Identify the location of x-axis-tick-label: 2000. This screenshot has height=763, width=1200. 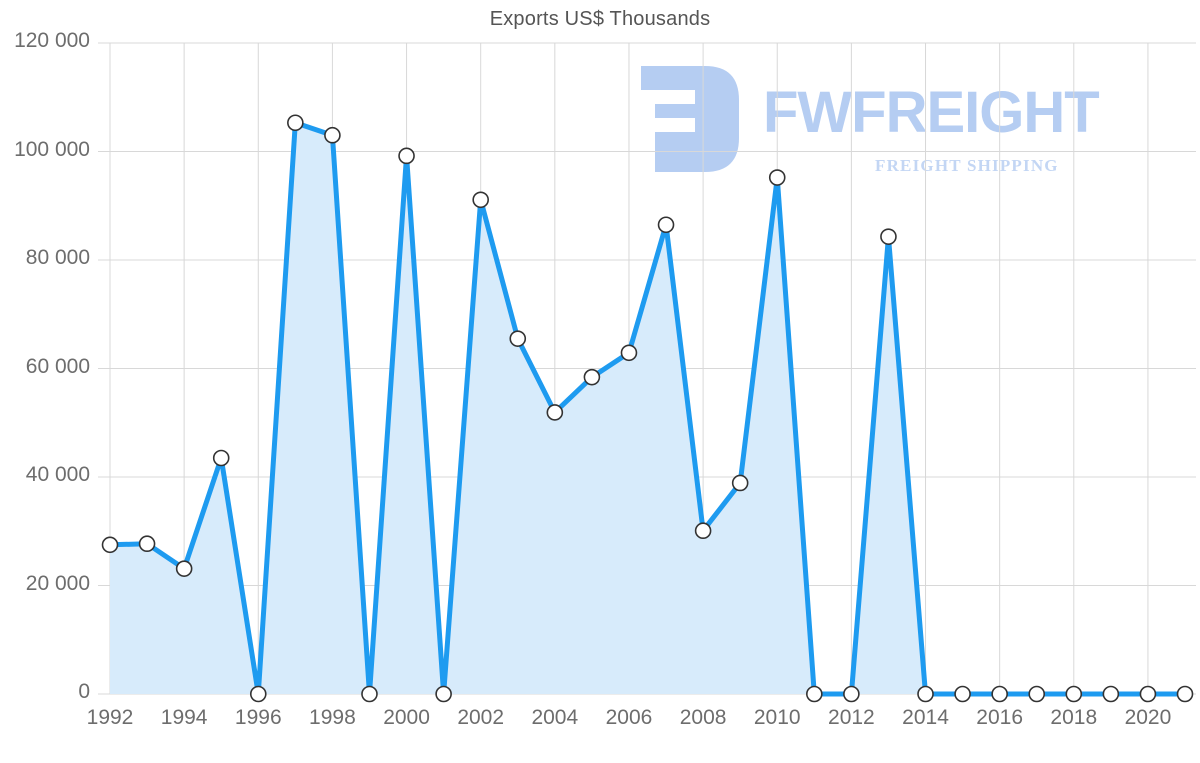
(406, 717).